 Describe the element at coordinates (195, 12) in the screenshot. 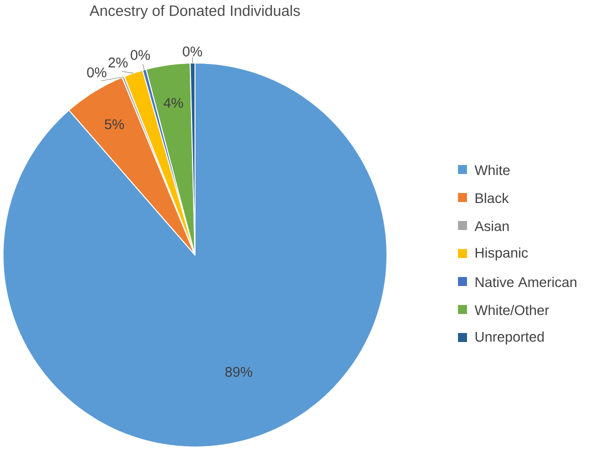

I see `chart-title: Ancestry of Donated Individuals` at that location.